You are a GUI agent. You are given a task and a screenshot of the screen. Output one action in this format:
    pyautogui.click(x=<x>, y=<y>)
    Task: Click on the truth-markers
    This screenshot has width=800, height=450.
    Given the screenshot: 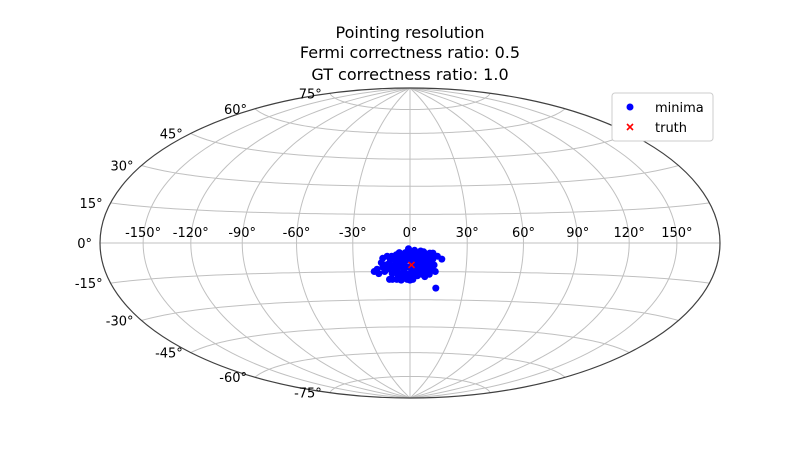 What is the action you would take?
    pyautogui.click(x=411, y=265)
    